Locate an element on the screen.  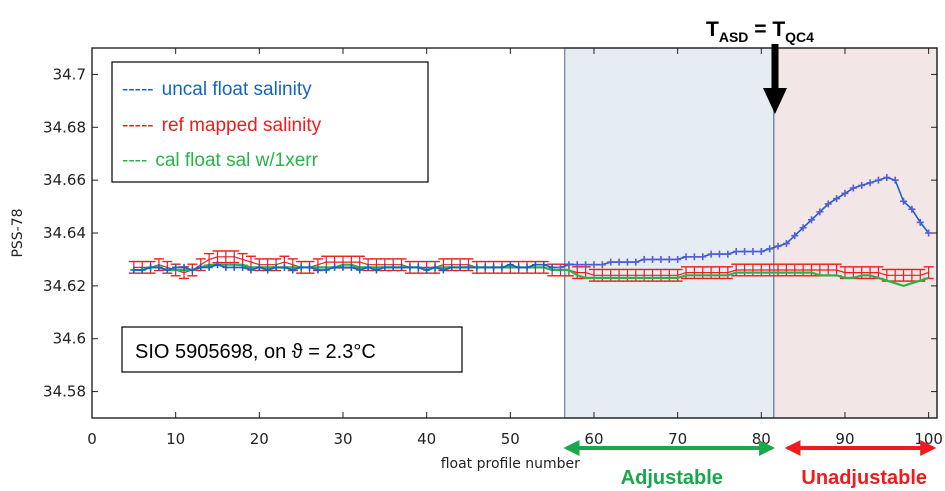
float-annotation: SIO 5905698, on ϑ = 2.3°C is located at coordinates (292, 349).